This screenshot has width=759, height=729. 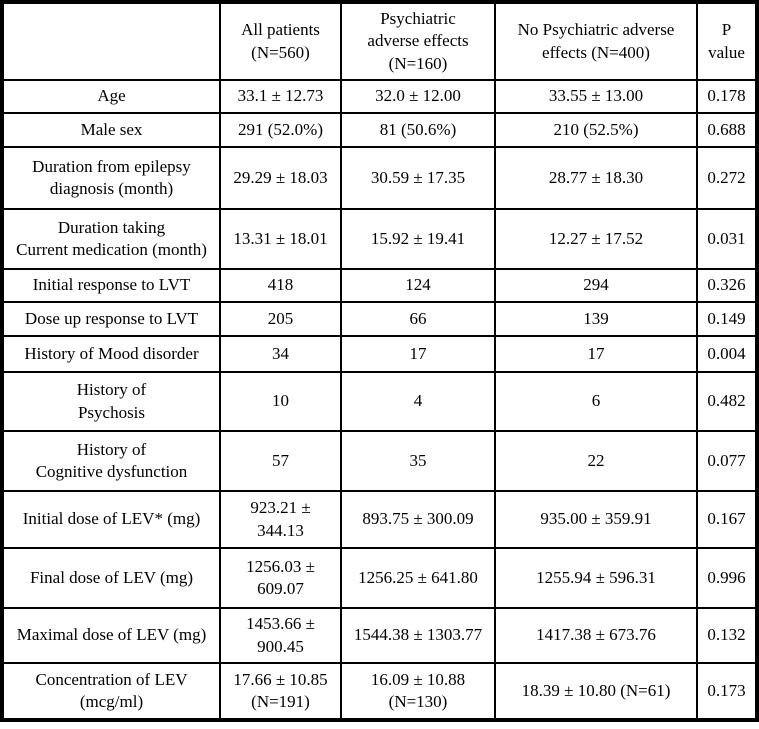 What do you see at coordinates (418, 519) in the screenshot?
I see `data-cell: 893.75 ± 300.09` at bounding box center [418, 519].